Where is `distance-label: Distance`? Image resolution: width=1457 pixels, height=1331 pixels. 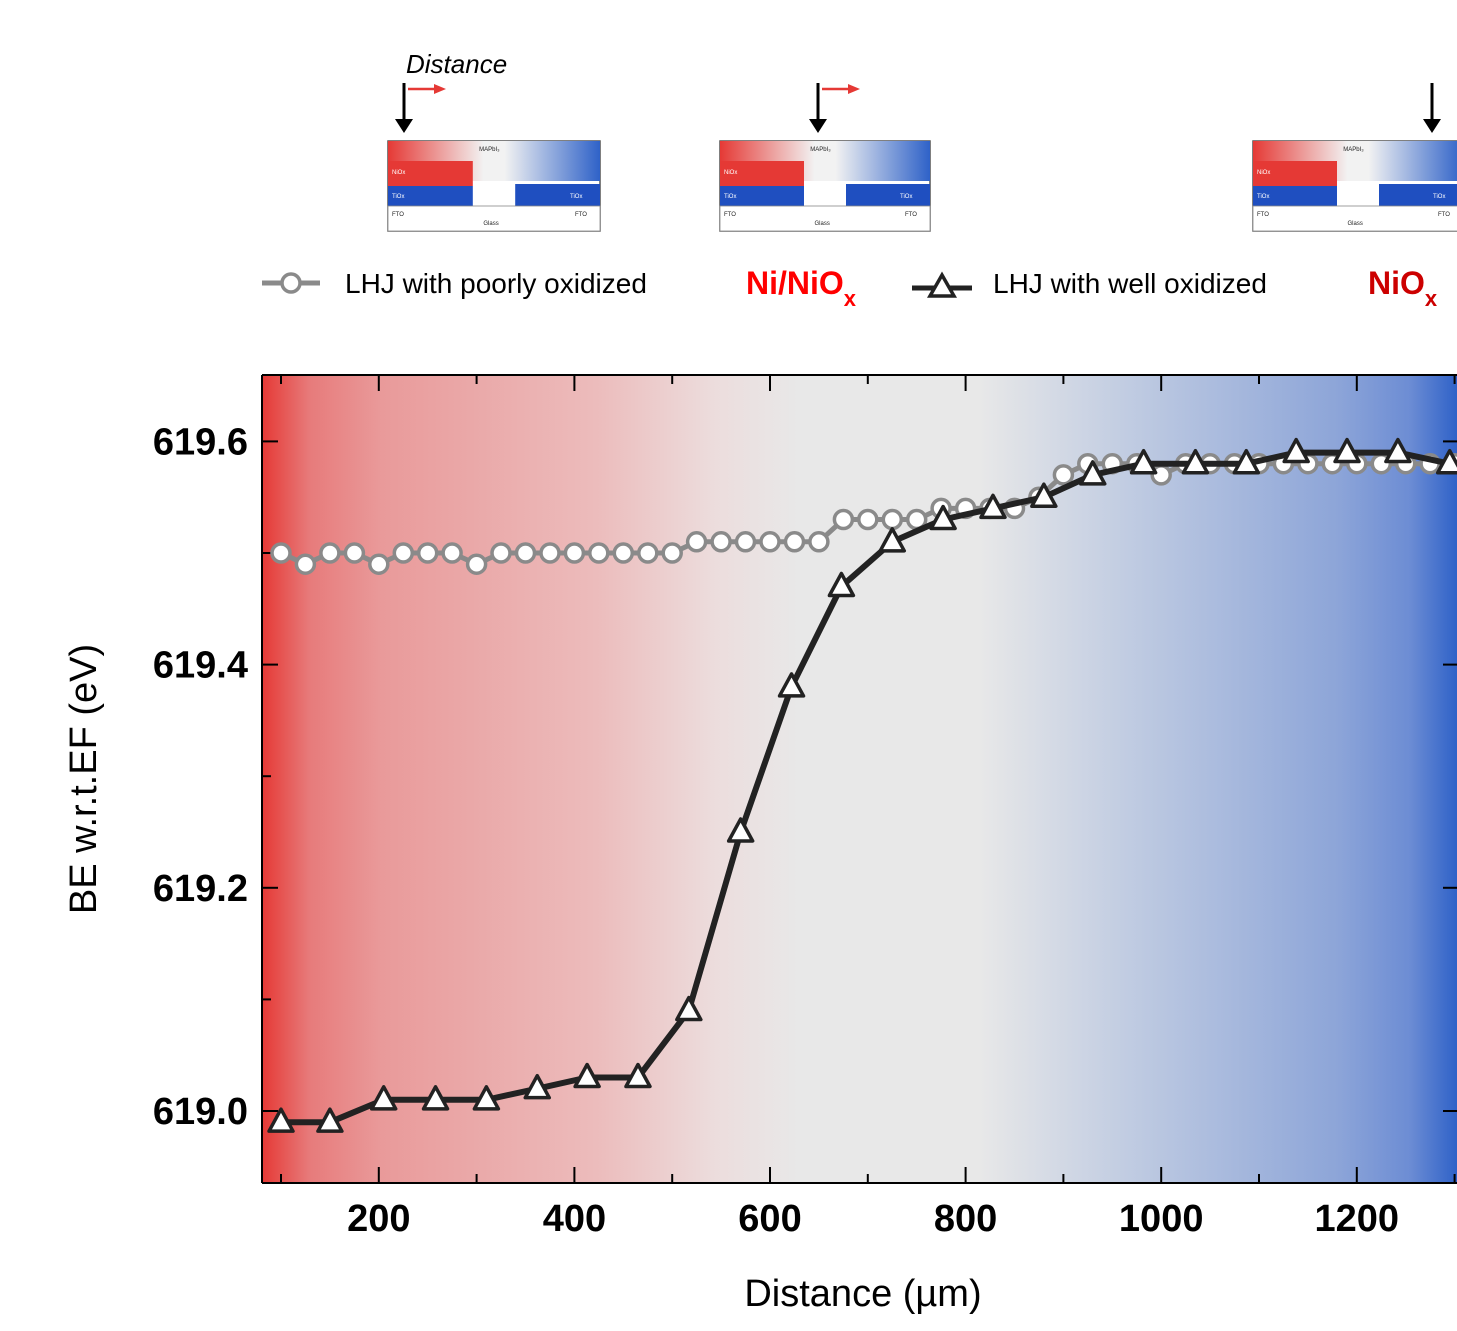 distance-label: Distance is located at coordinates (456, 64).